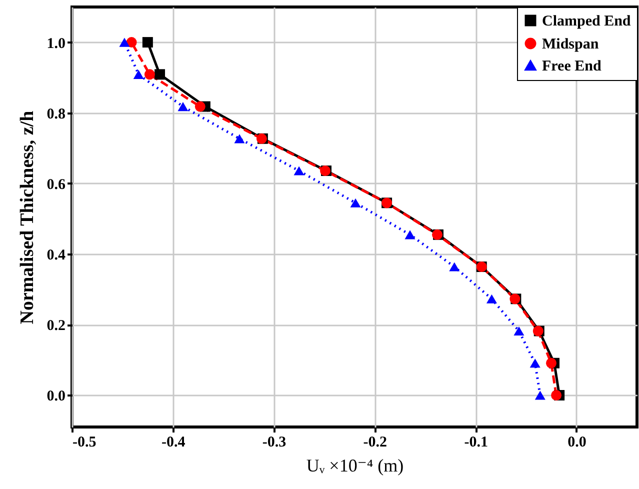 Image resolution: width=639 pixels, height=489 pixels. Describe the element at coordinates (56, 114) in the screenshot. I see `y-tick-label: 0.8` at that location.